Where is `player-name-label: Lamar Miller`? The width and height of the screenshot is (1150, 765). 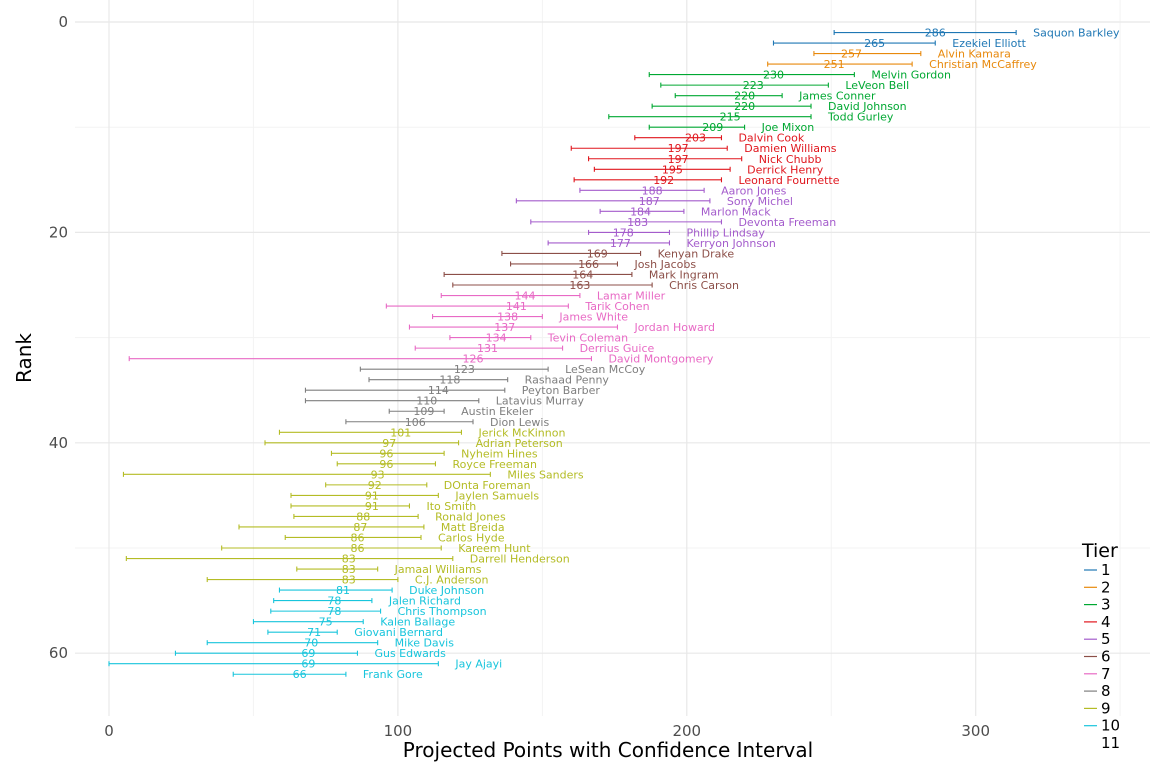
player-name-label: Lamar Miller is located at coordinates (631, 296).